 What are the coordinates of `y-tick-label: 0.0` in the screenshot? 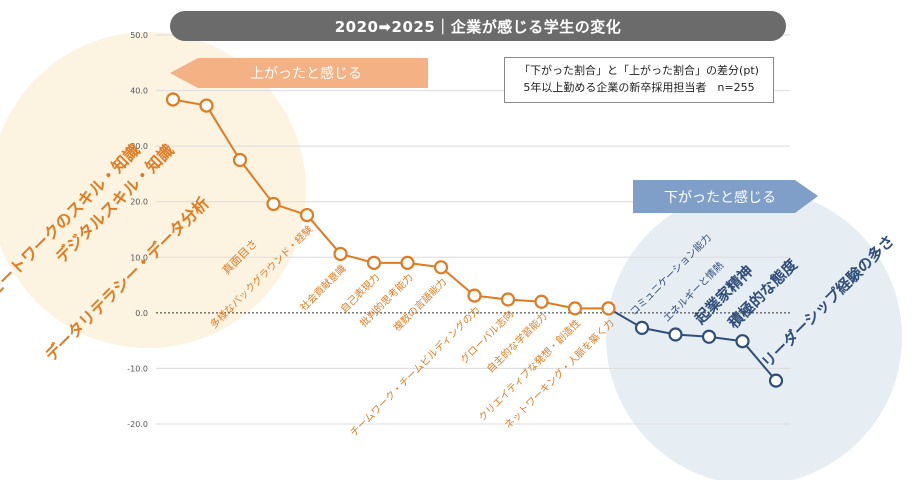 It's located at (141, 313).